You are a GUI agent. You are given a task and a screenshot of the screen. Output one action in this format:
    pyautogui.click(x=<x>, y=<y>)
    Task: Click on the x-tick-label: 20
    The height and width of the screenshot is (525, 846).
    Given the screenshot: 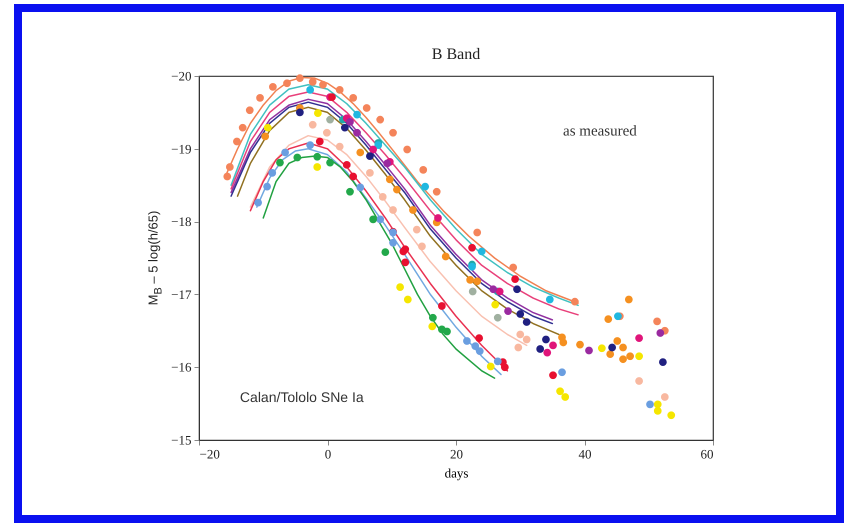 What is the action you would take?
    pyautogui.click(x=456, y=454)
    